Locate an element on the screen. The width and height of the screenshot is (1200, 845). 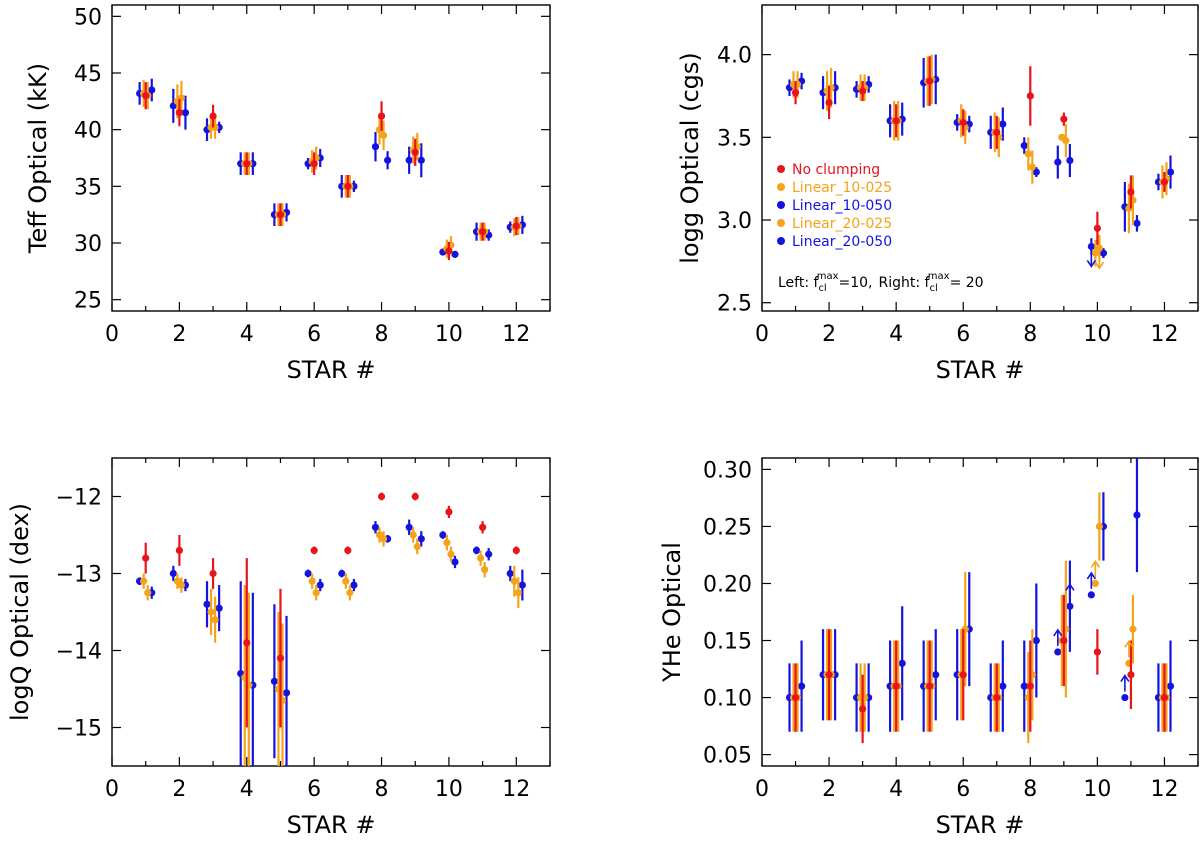
teff-xtick-label-6: 6 is located at coordinates (314, 334).